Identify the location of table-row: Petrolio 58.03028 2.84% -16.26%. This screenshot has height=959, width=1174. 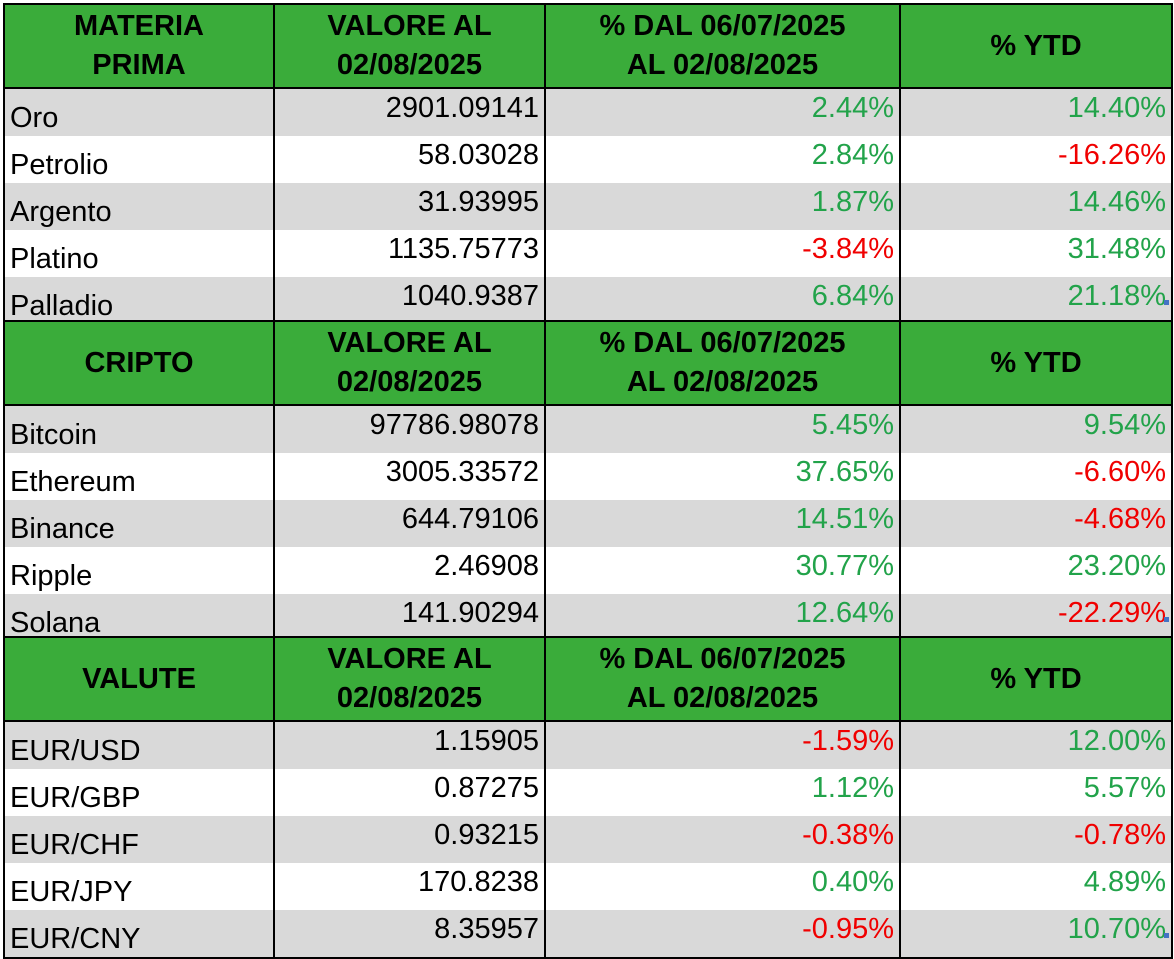
(588, 159).